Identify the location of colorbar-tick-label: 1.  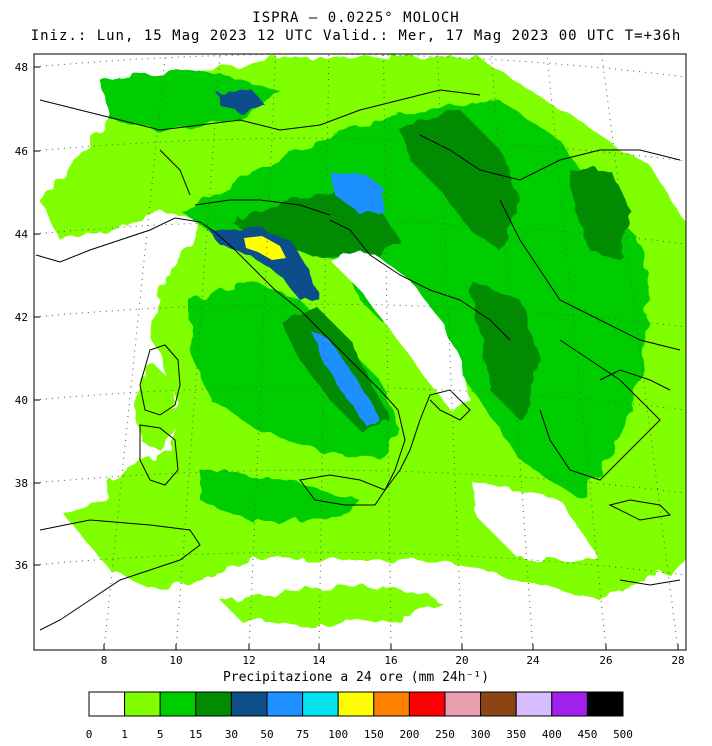
(124, 734).